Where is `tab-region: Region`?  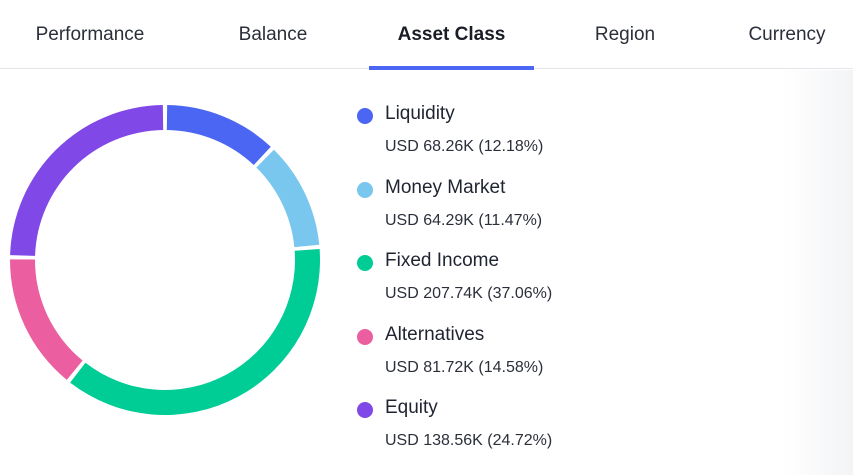
tab-region: Region is located at coordinates (625, 34).